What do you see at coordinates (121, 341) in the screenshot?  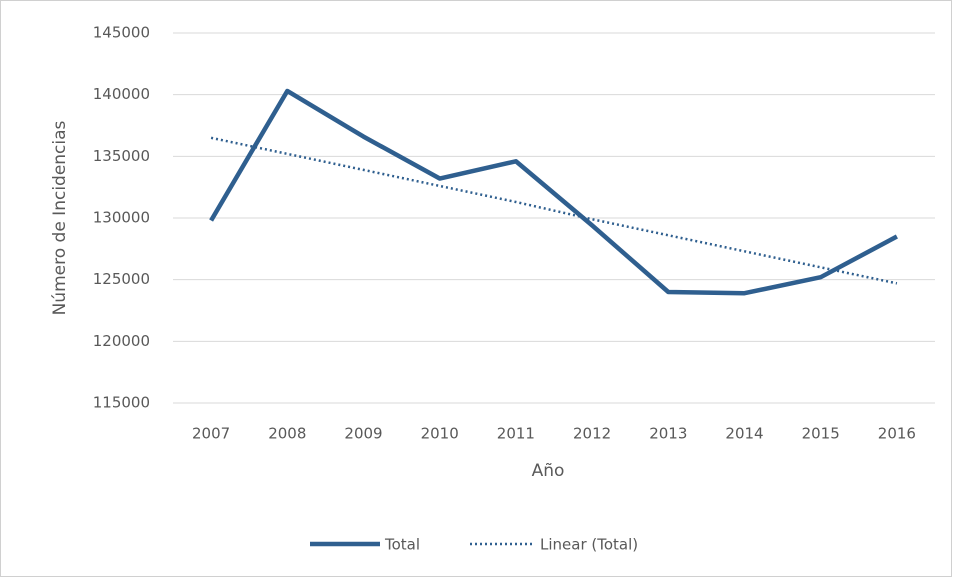 I see `y-tick-label: 120000` at bounding box center [121, 341].